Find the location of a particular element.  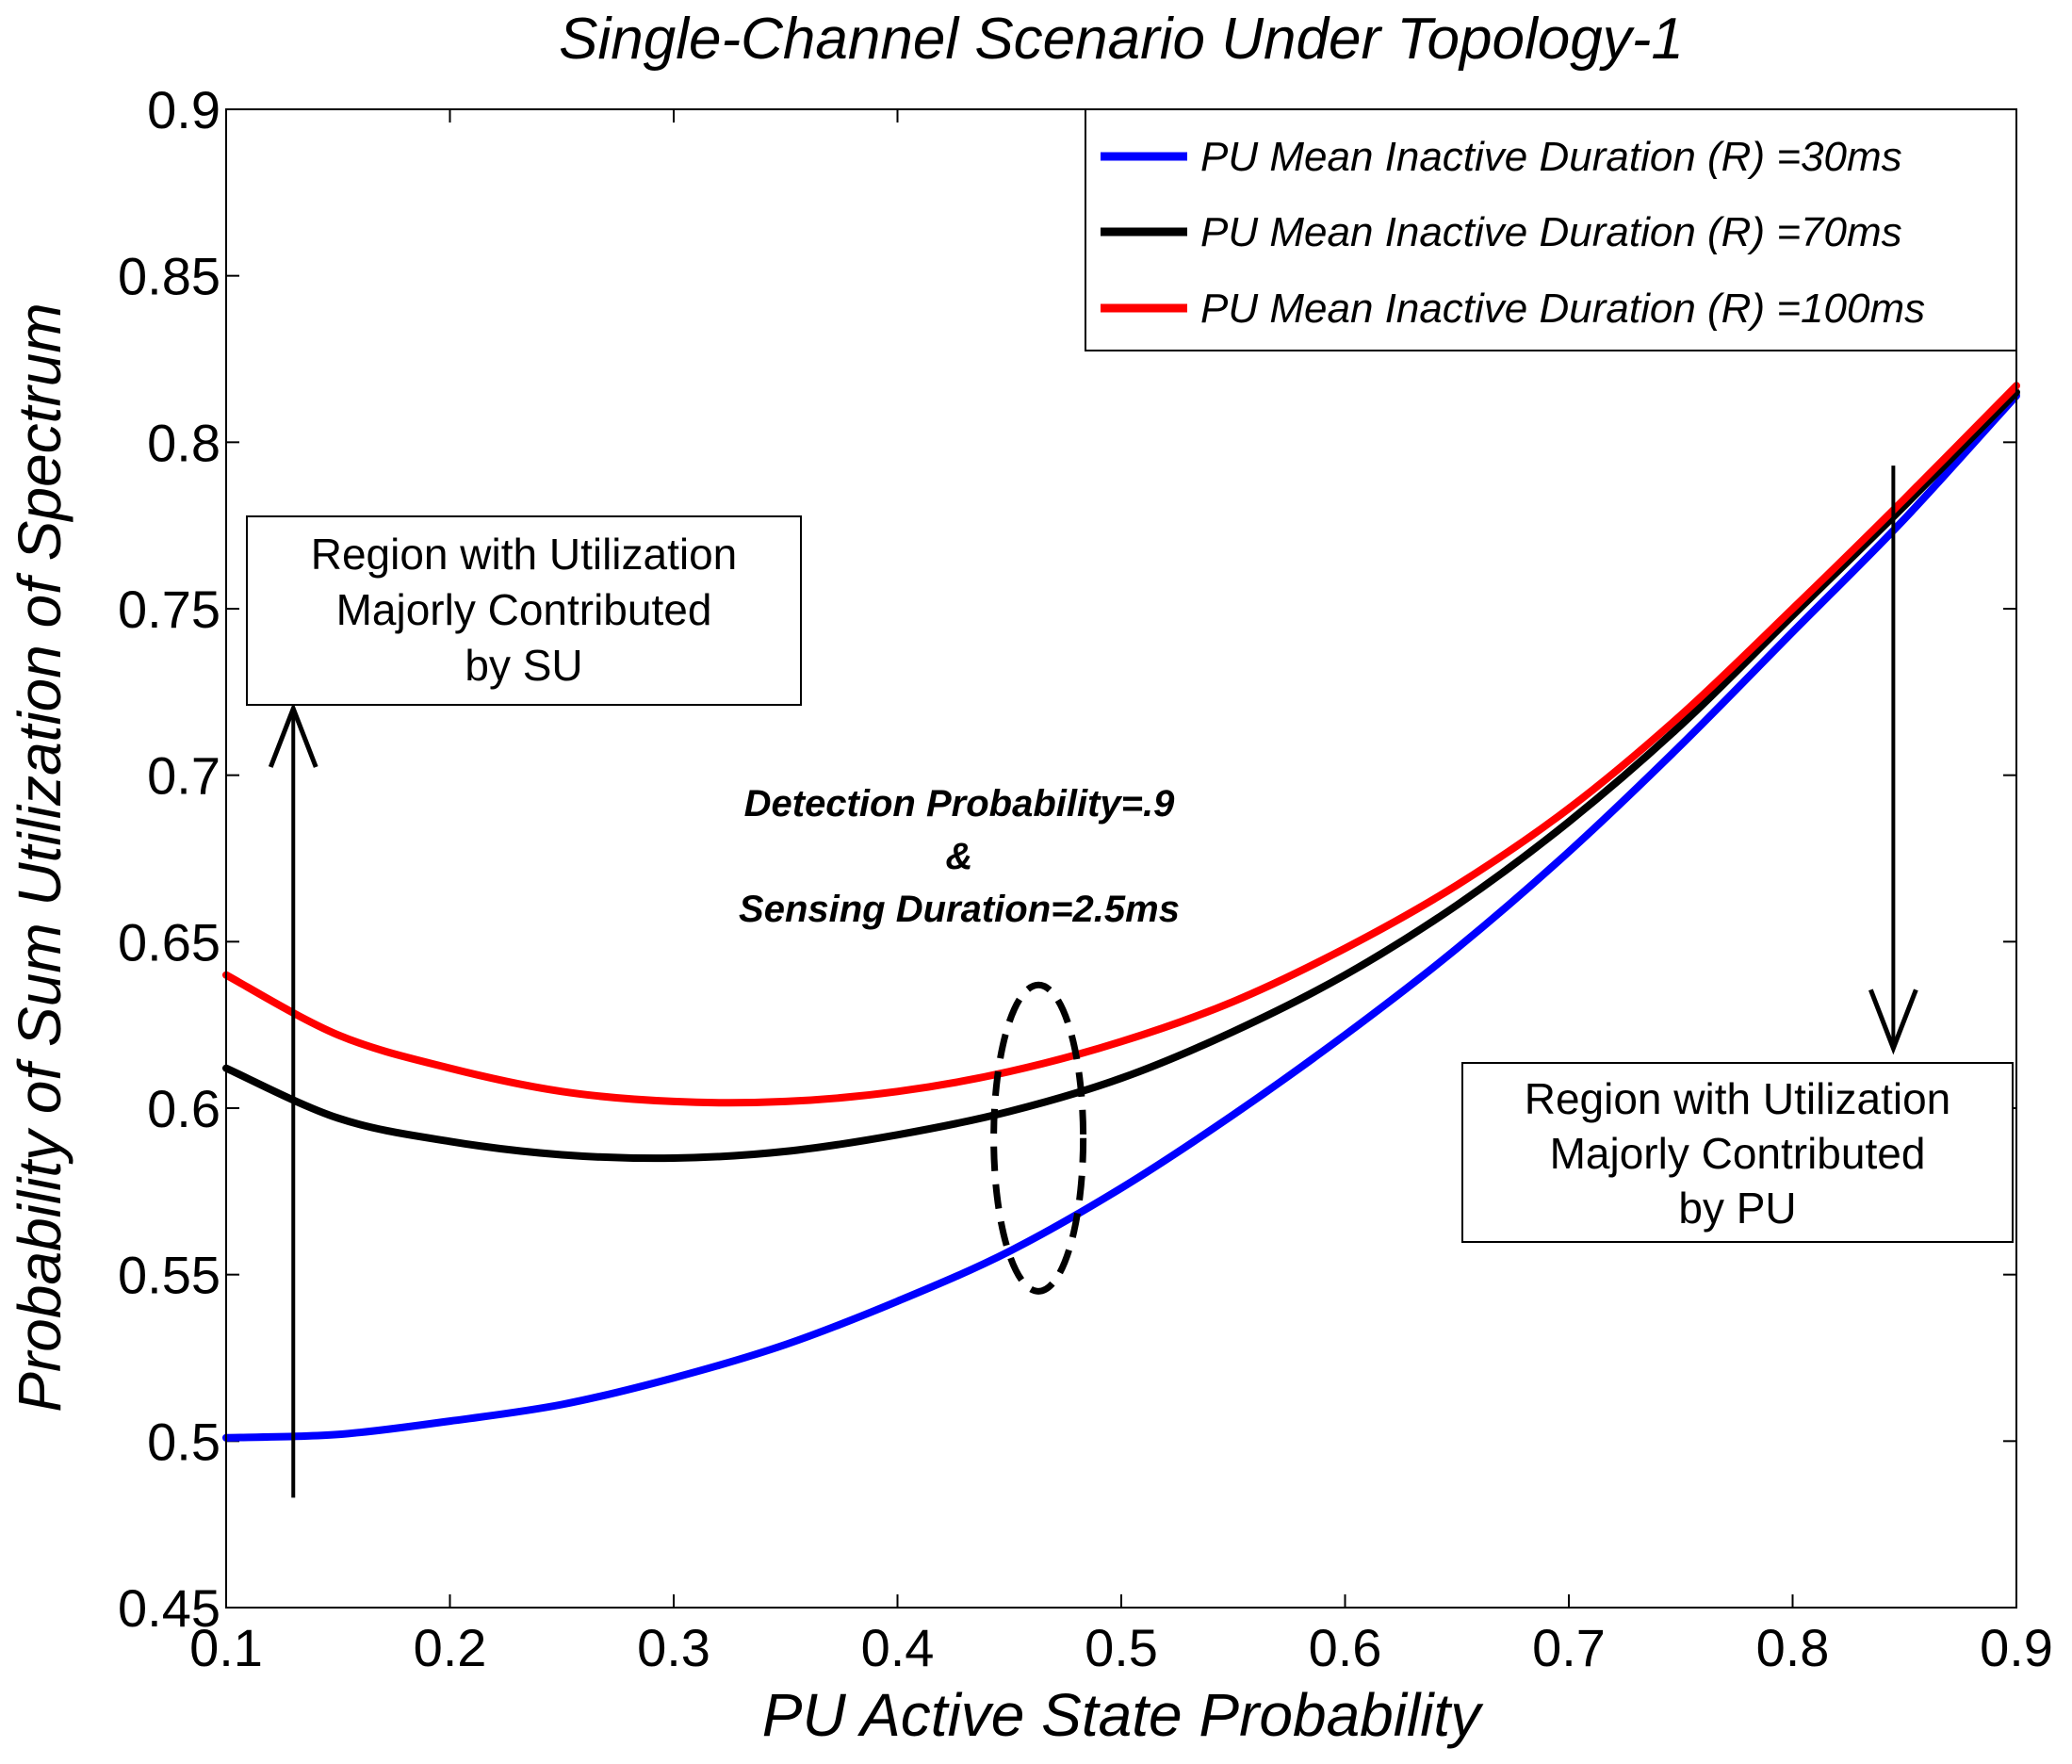

chart-title: Single-Channel Scenario Under Topology-1 is located at coordinates (1121, 39).